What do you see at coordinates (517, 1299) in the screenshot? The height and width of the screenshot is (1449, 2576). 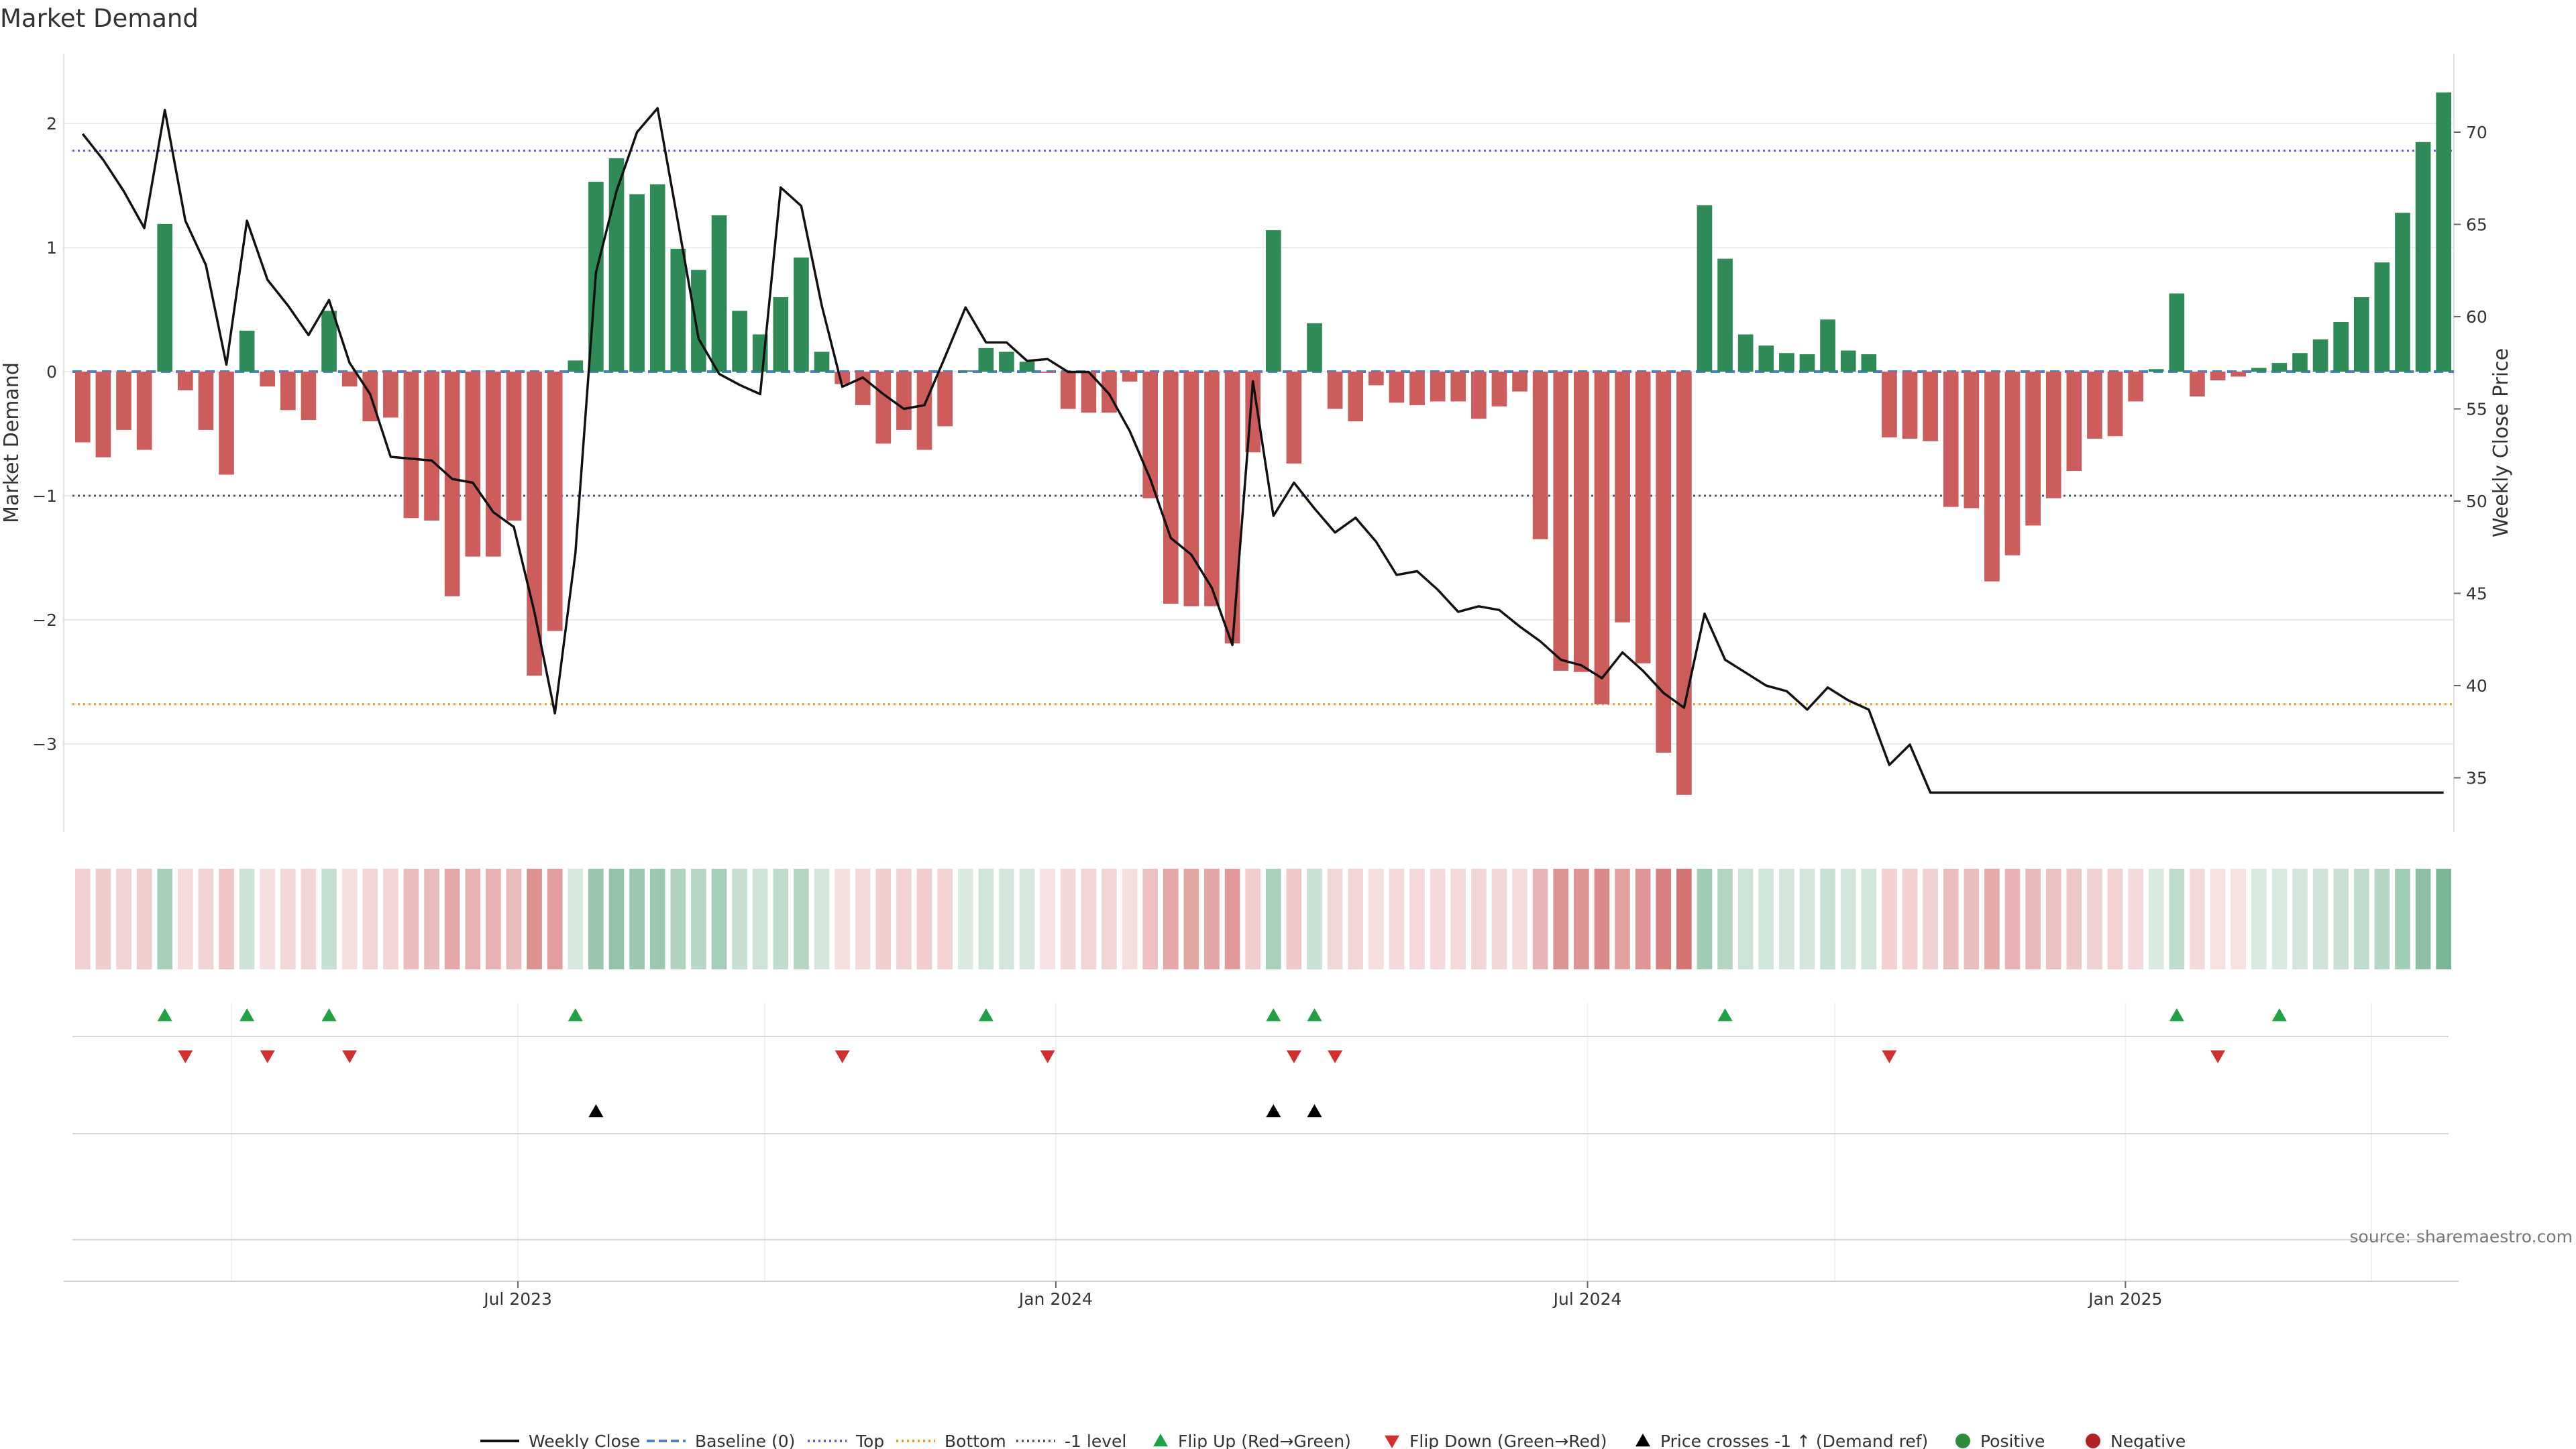 I see `x-tick-label: Jul 2023` at bounding box center [517, 1299].